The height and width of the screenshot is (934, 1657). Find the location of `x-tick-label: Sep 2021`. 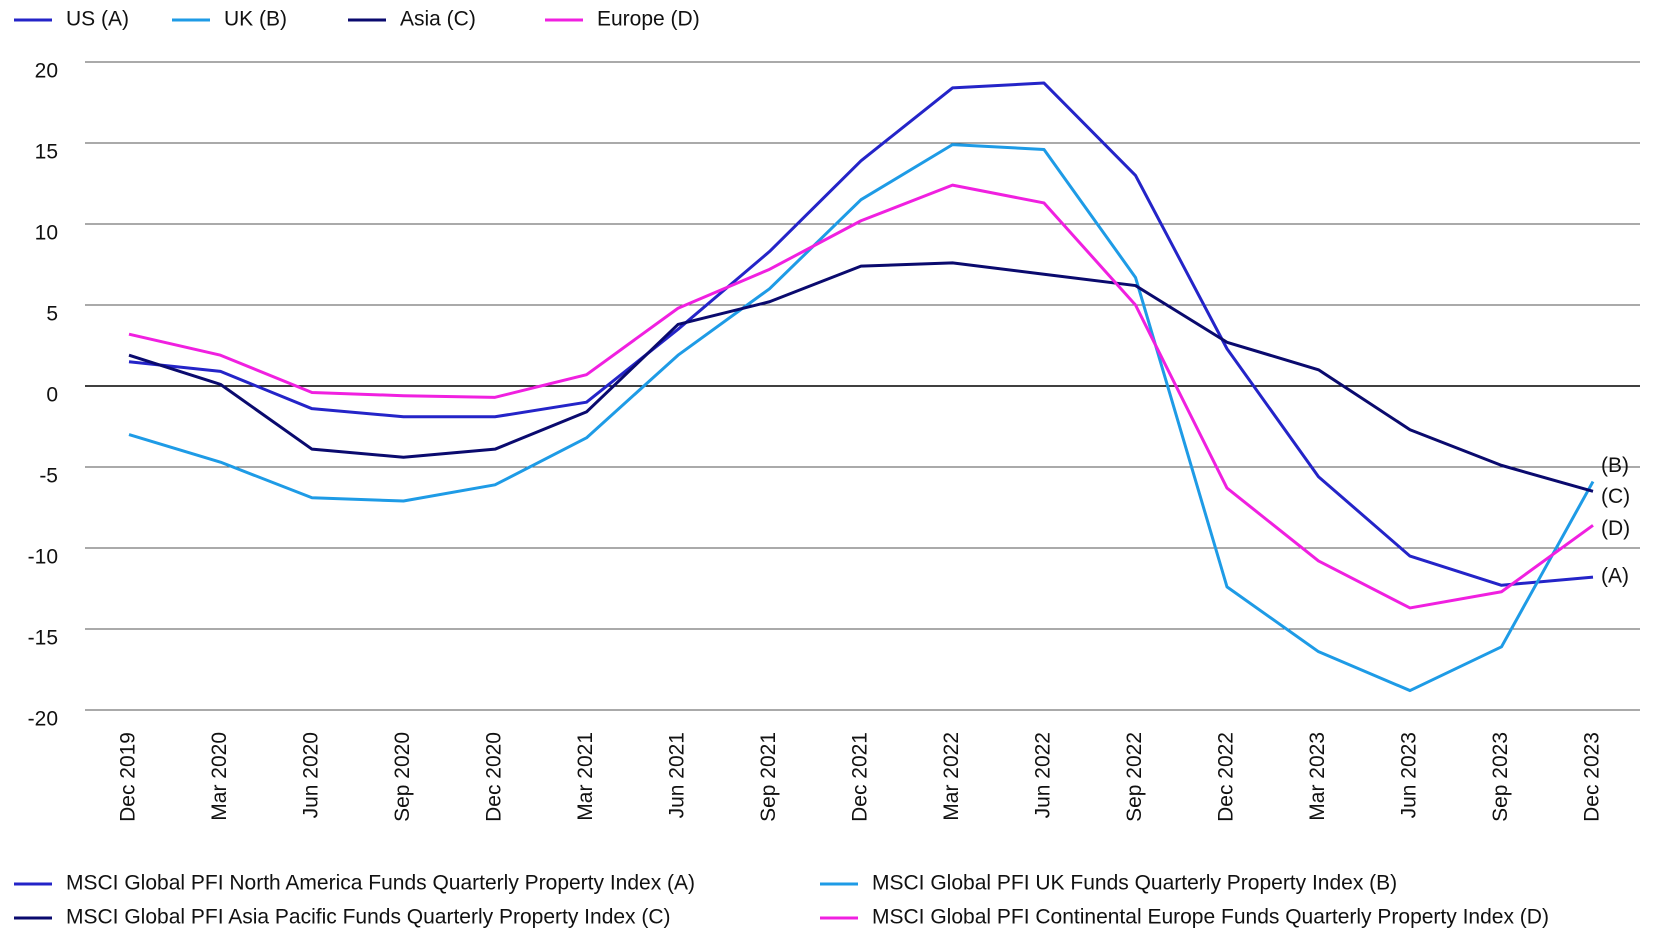

x-tick-label: Sep 2021 is located at coordinates (768, 777).